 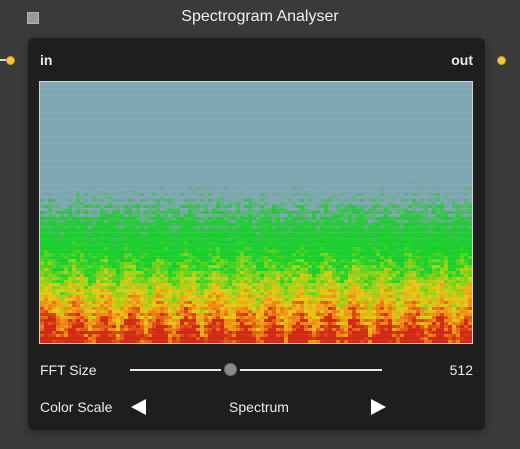 What do you see at coordinates (33, 18) in the screenshot?
I see `collapse-square-icon` at bounding box center [33, 18].